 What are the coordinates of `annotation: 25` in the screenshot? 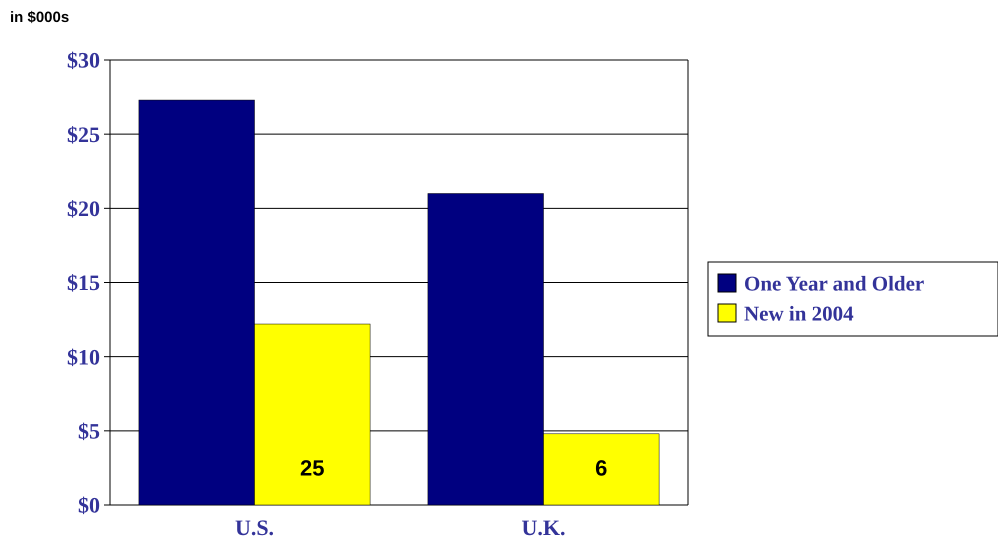 It's located at (312, 468).